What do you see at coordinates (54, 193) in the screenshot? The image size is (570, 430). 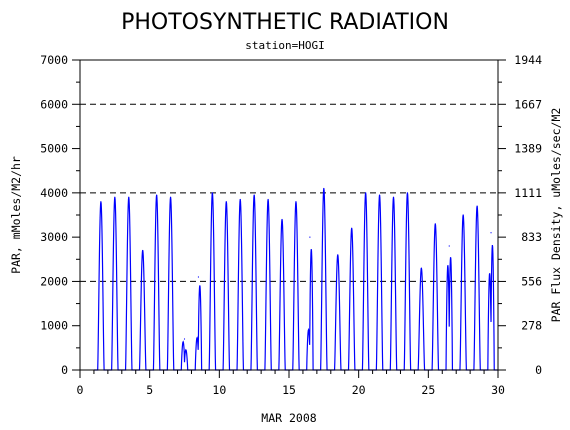 I see `y-tick-label: 4000` at bounding box center [54, 193].